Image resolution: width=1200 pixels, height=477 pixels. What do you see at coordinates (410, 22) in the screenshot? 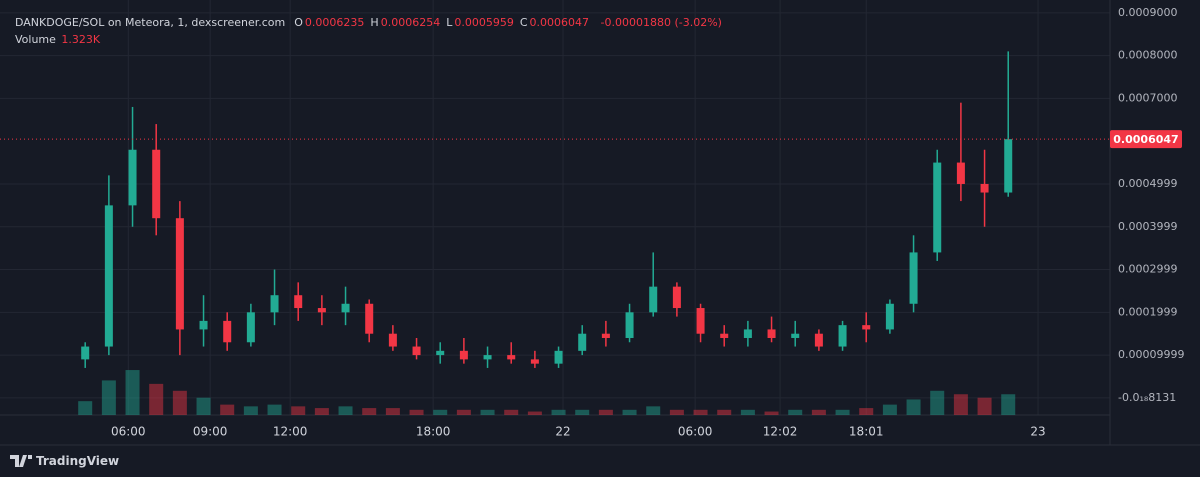
I see `ohlc-value: 0.0006254` at bounding box center [410, 22].